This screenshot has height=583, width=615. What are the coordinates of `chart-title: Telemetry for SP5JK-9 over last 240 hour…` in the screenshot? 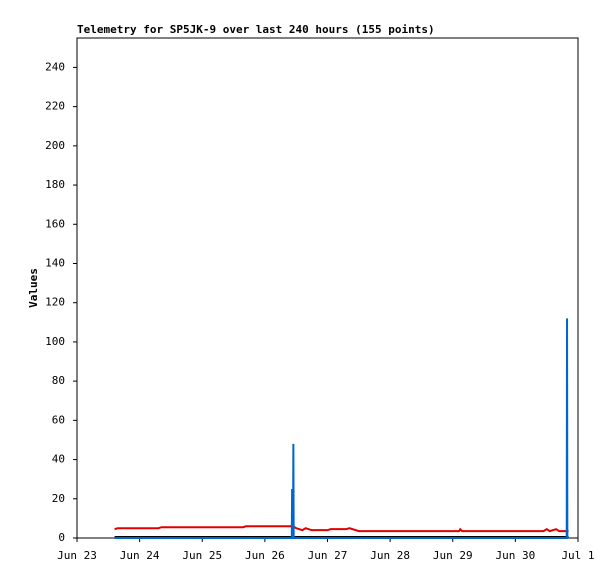 It's located at (256, 29).